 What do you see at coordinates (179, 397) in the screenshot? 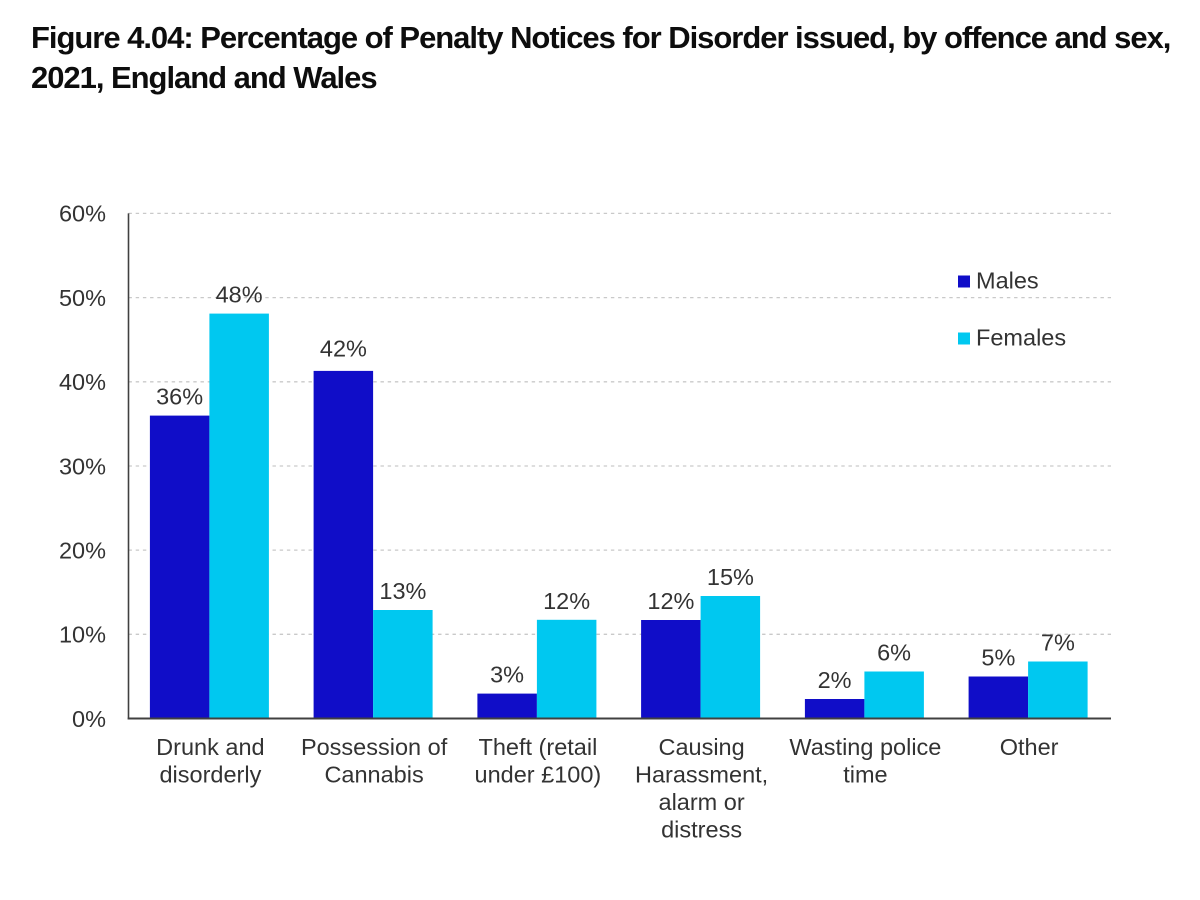
I see `svg-text: 36%` at bounding box center [179, 397].